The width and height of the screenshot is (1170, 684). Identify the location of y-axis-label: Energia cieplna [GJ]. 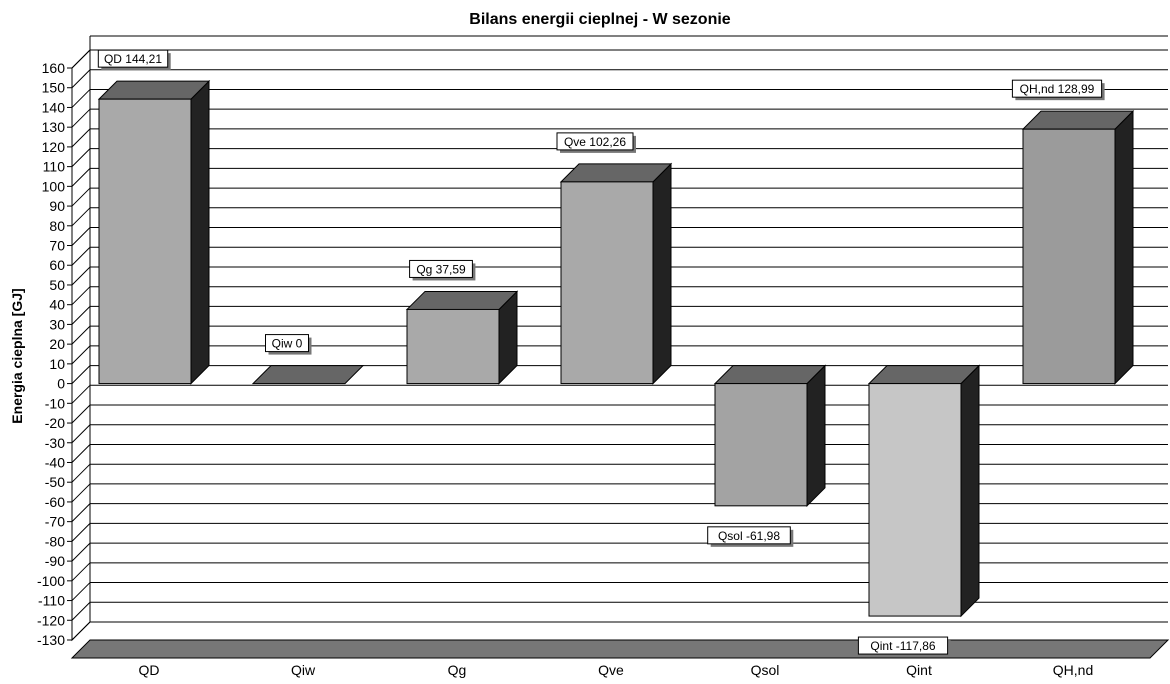
(17, 355).